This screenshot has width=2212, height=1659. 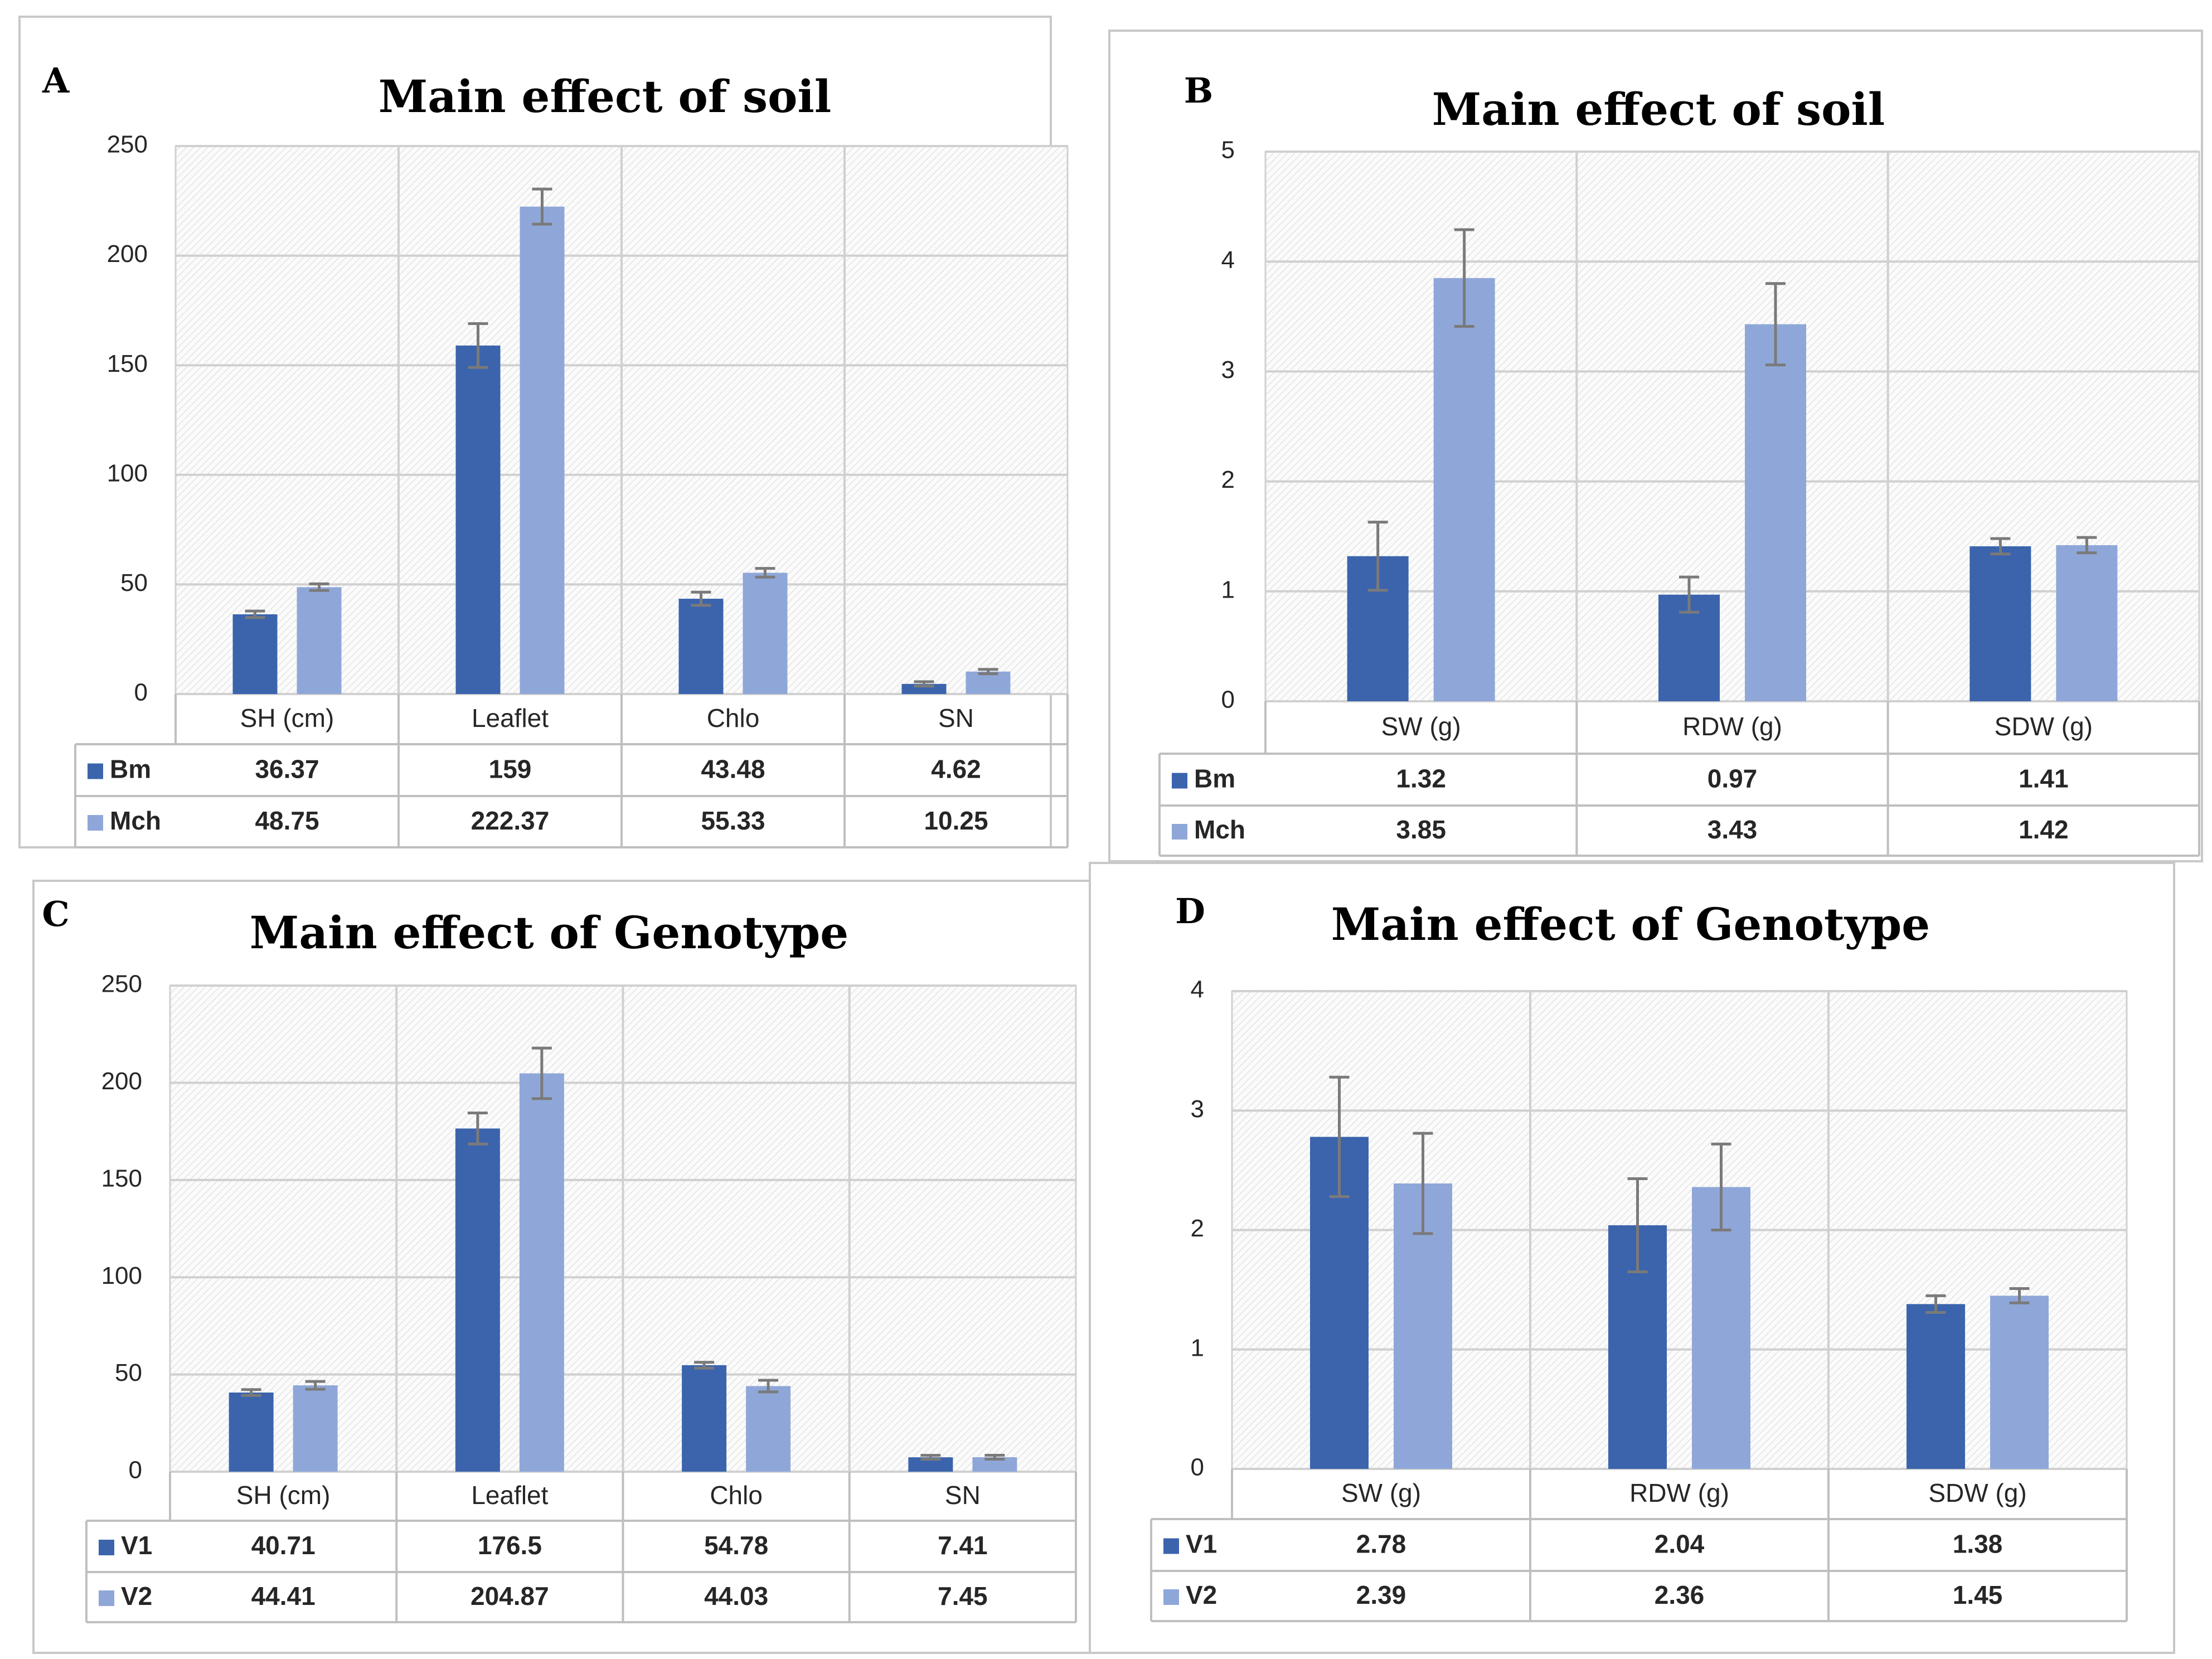 I want to click on data-label: 2.04, so click(x=1680, y=1544).